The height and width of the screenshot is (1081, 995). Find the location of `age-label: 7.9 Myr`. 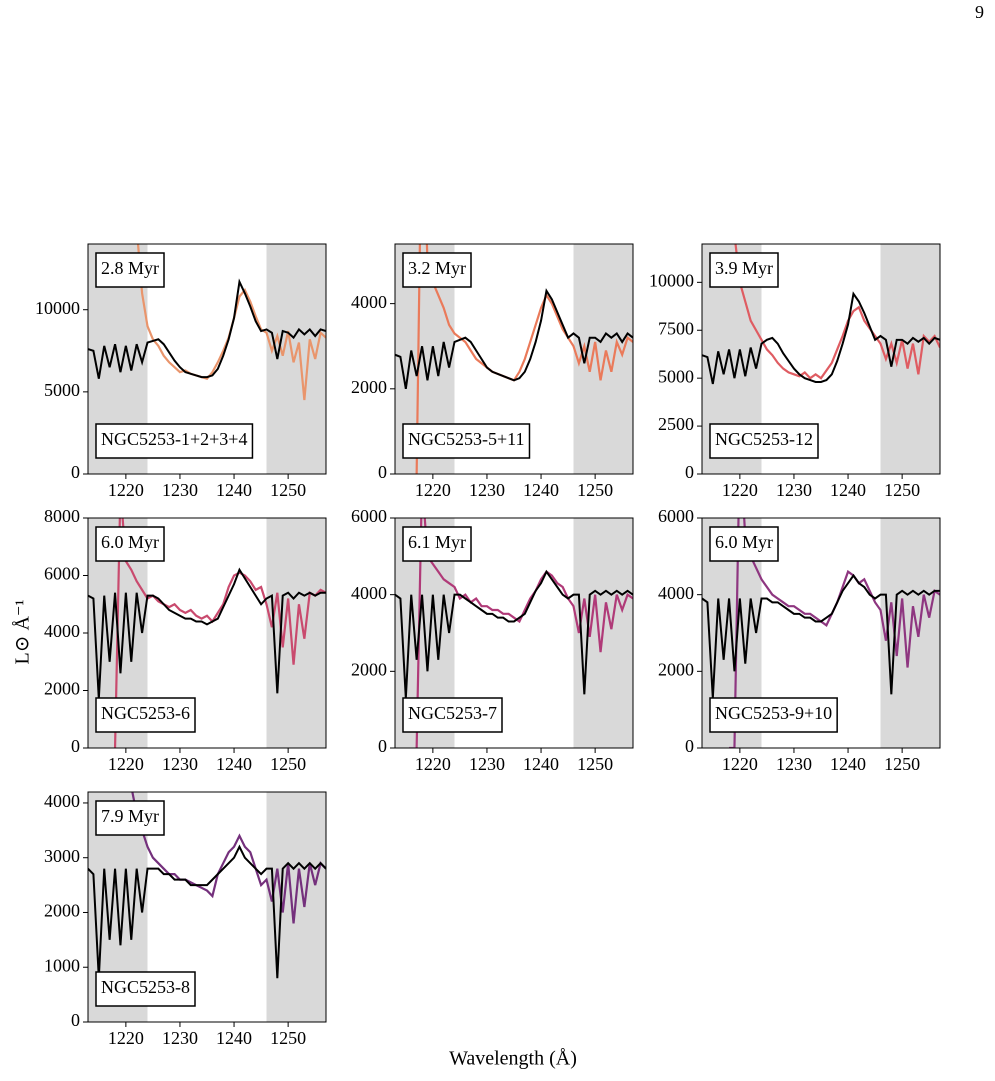

age-label: 7.9 Myr is located at coordinates (130, 816).